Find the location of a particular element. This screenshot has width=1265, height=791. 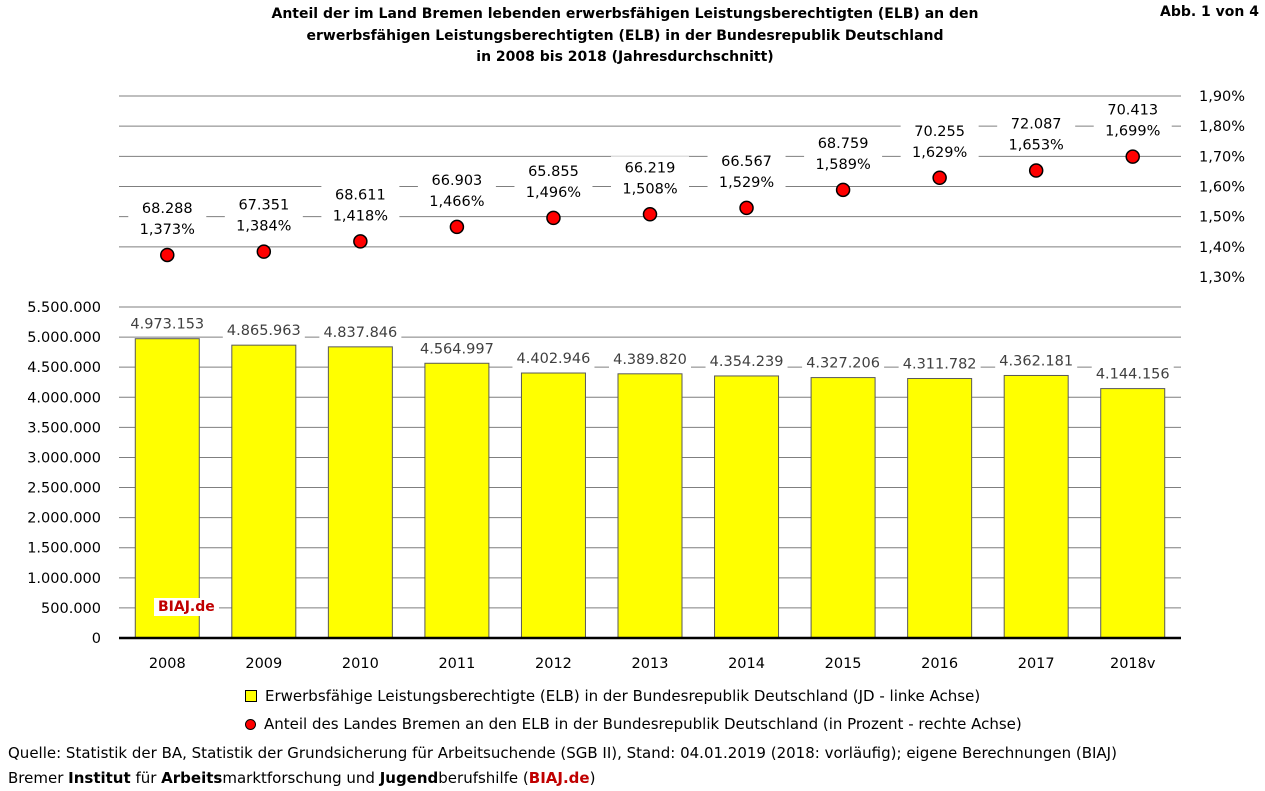

credit-bold-3: Jugend is located at coordinates (409, 778).